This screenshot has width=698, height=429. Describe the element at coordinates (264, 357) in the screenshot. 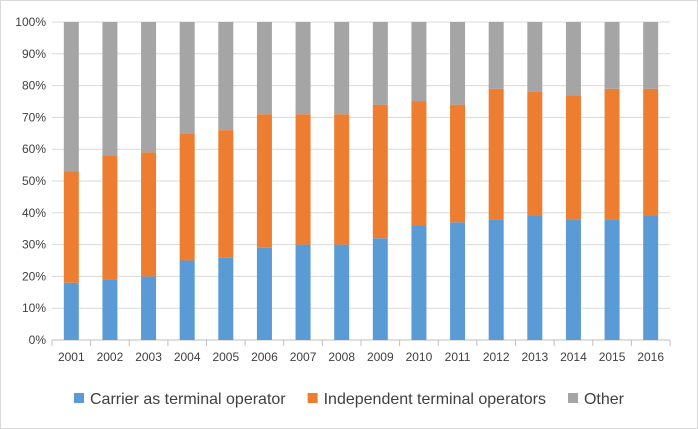

I see `x-tick-label: 2006` at that location.